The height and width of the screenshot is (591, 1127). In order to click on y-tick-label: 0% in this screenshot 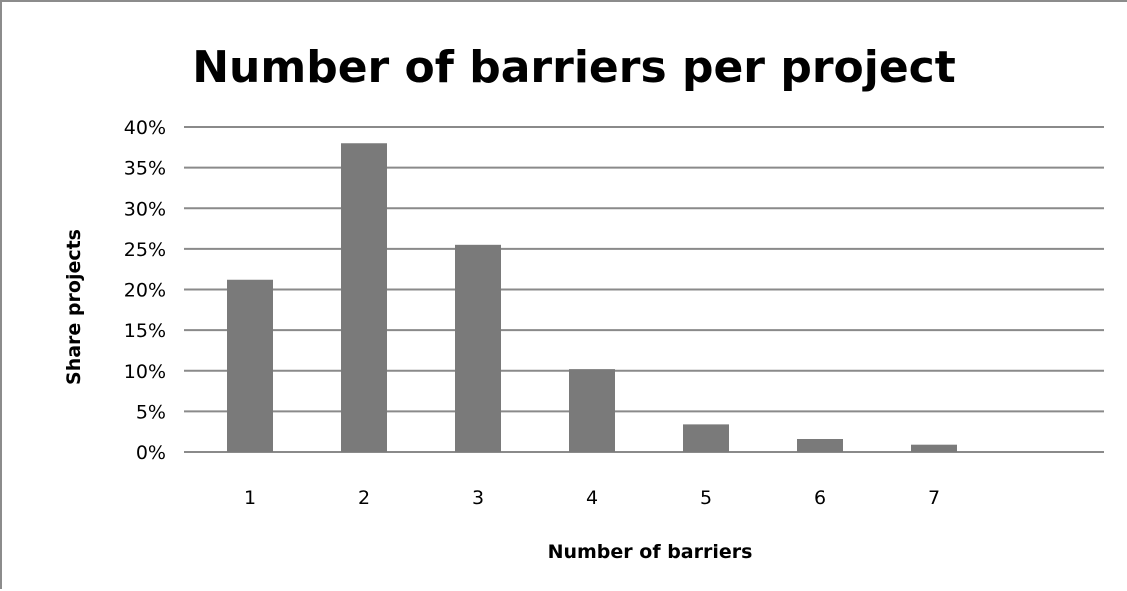, I will do `click(151, 453)`.